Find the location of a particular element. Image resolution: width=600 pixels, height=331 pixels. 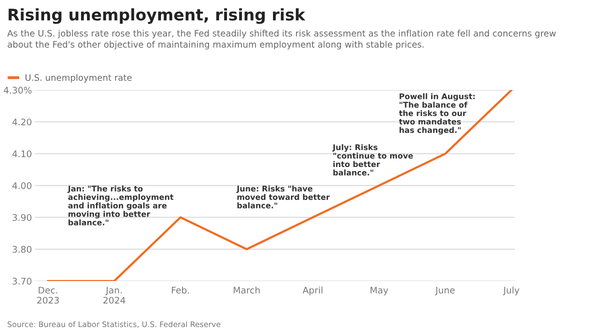

y-tick-label: 4.00 is located at coordinates (22, 186).